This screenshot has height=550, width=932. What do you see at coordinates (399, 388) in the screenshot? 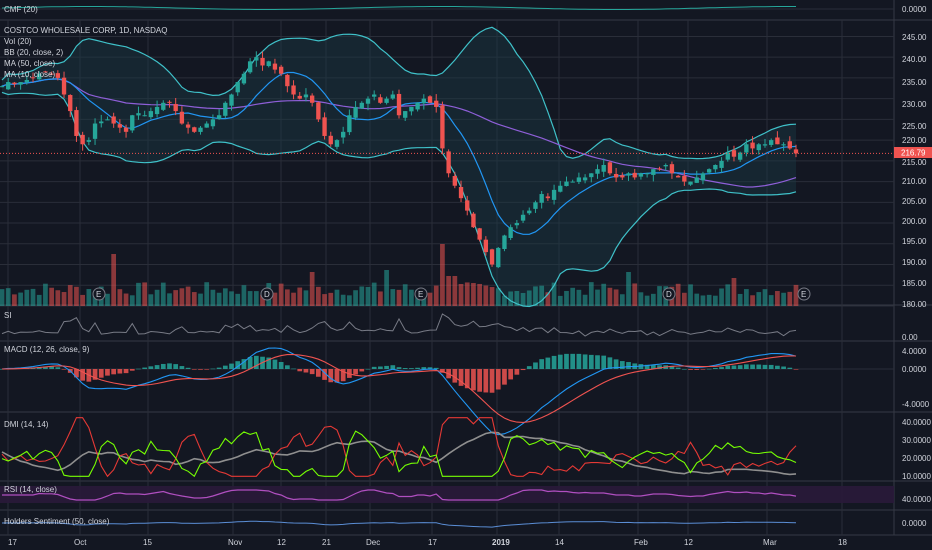
I see `macd-signal-line` at bounding box center [399, 388].